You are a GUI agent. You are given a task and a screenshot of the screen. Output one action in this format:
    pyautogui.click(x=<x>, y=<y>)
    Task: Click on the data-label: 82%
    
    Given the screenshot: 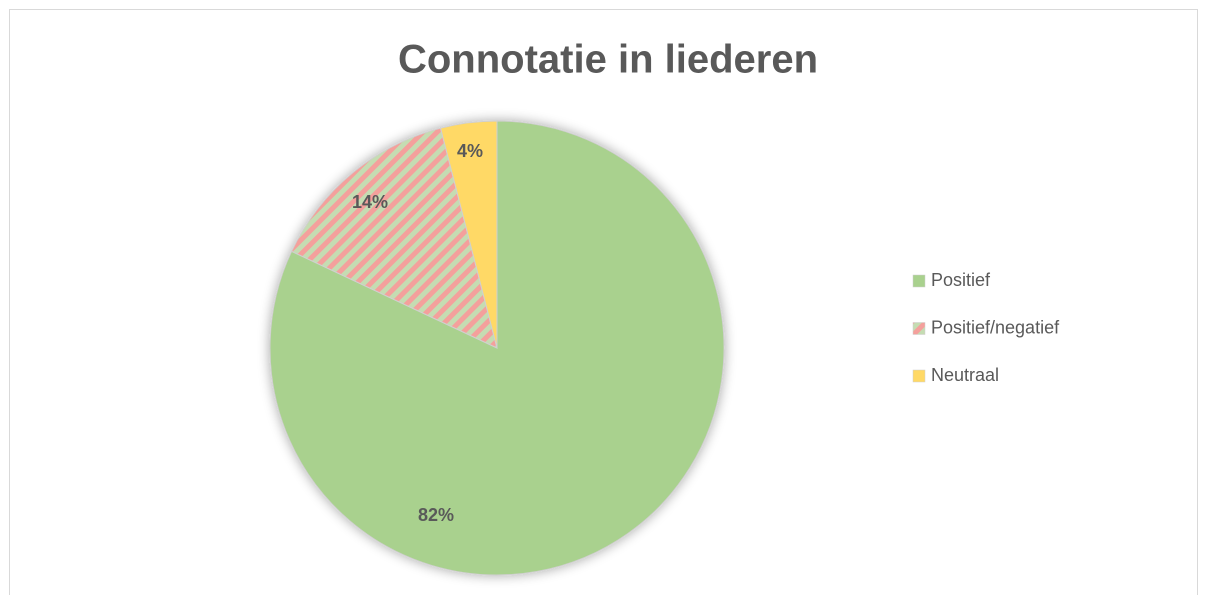 What is the action you would take?
    pyautogui.click(x=436, y=515)
    